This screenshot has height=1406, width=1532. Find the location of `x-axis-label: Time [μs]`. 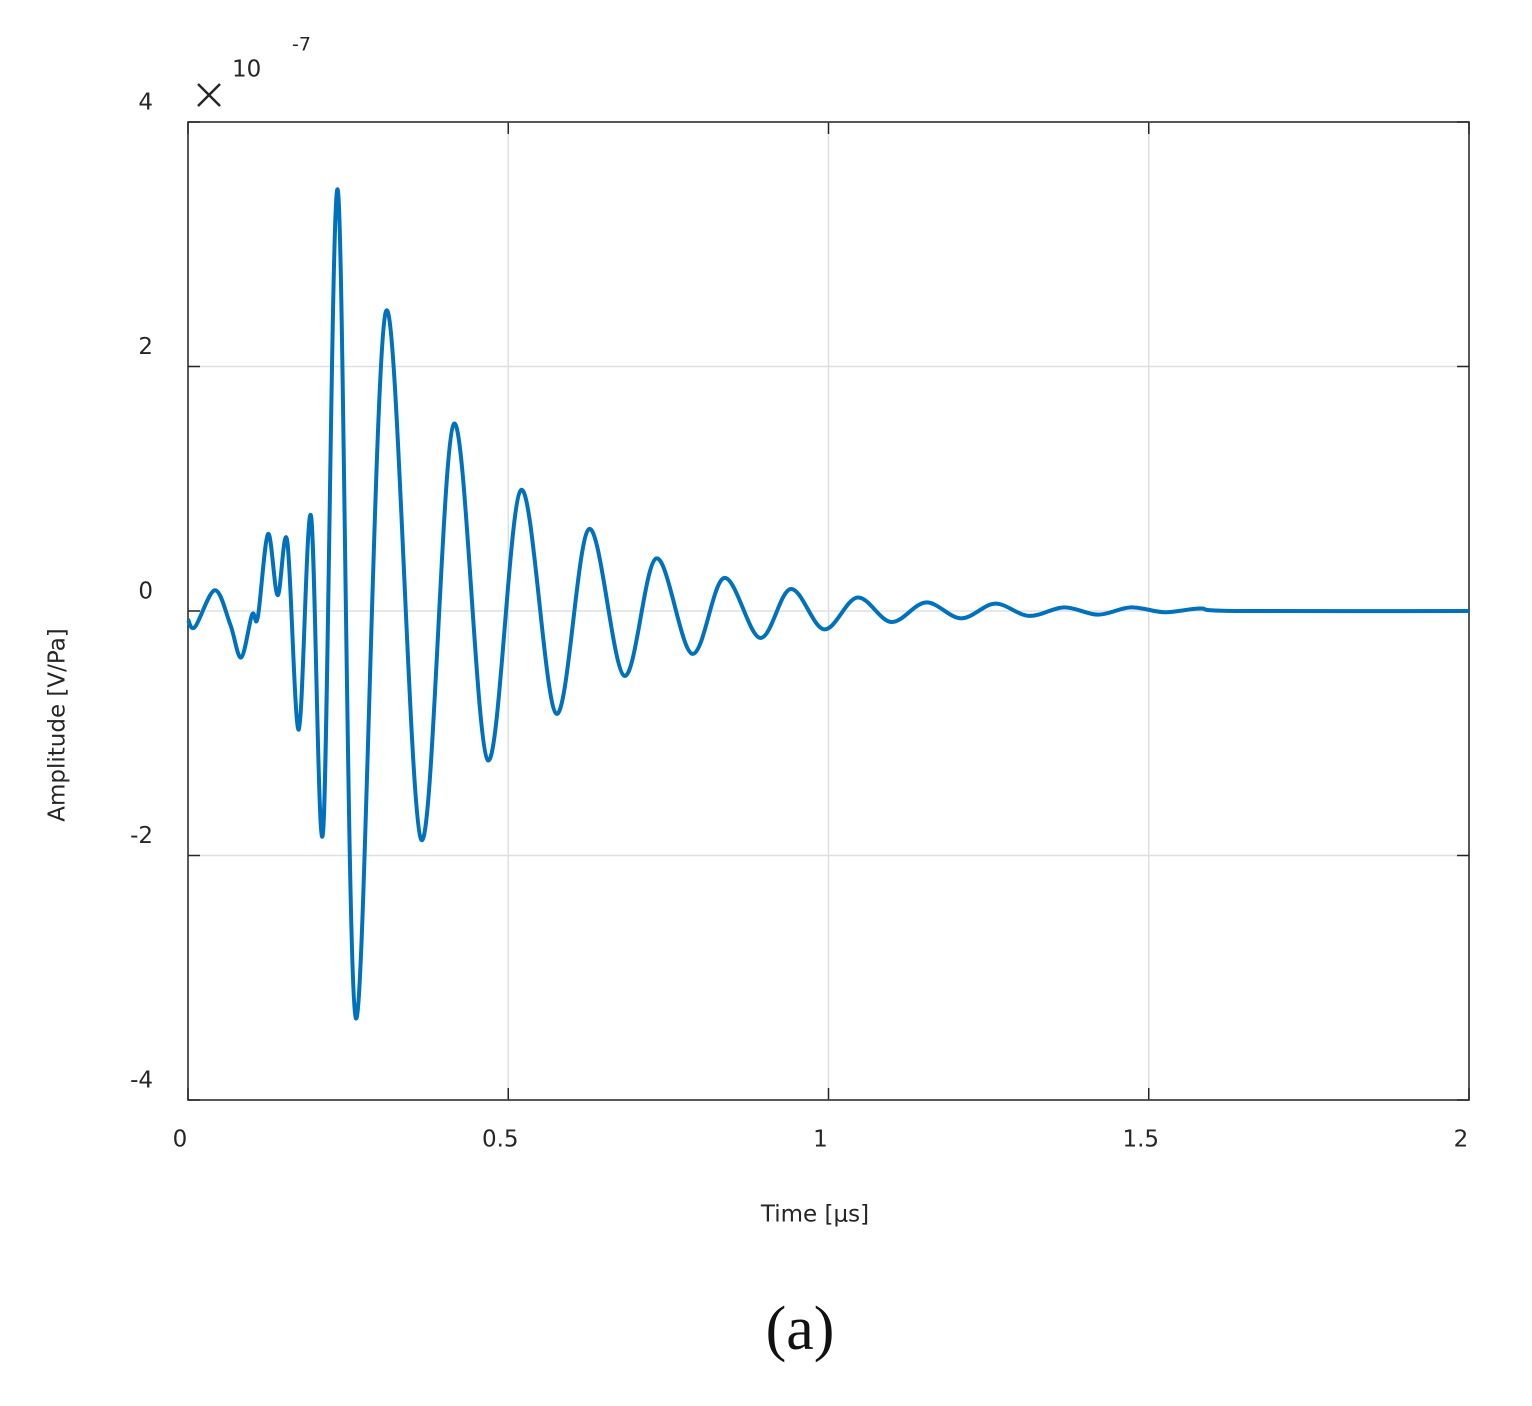

x-axis-label: Time [μs] is located at coordinates (814, 1215).